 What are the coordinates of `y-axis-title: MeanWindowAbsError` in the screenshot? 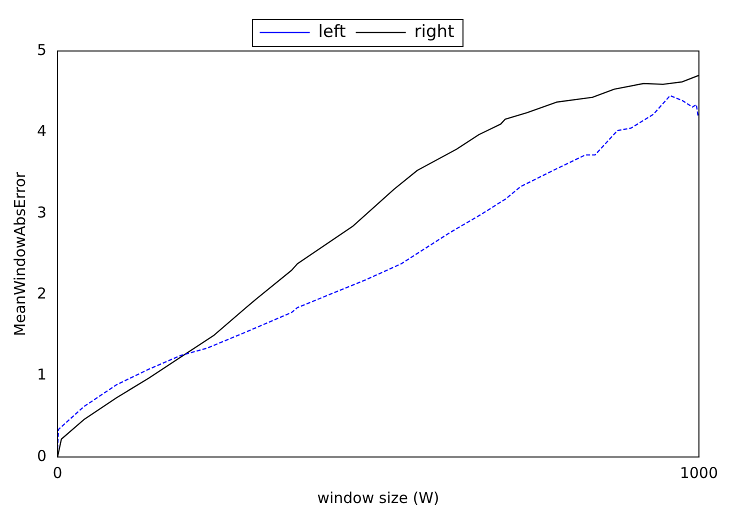 It's located at (19, 253).